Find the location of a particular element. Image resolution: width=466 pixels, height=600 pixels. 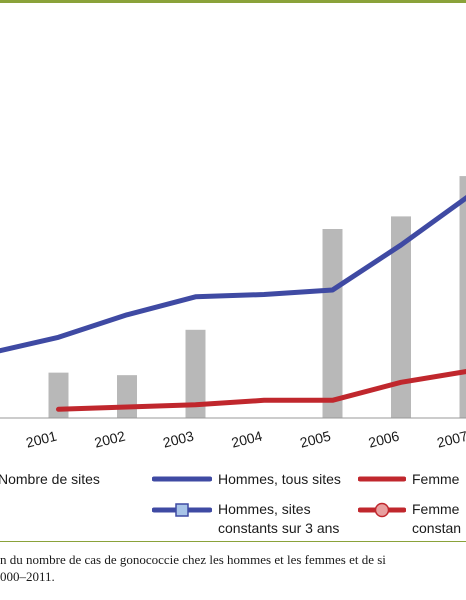

tick-labels: 2001200220032004200520062007200820092010 is located at coordinates (245, 439).